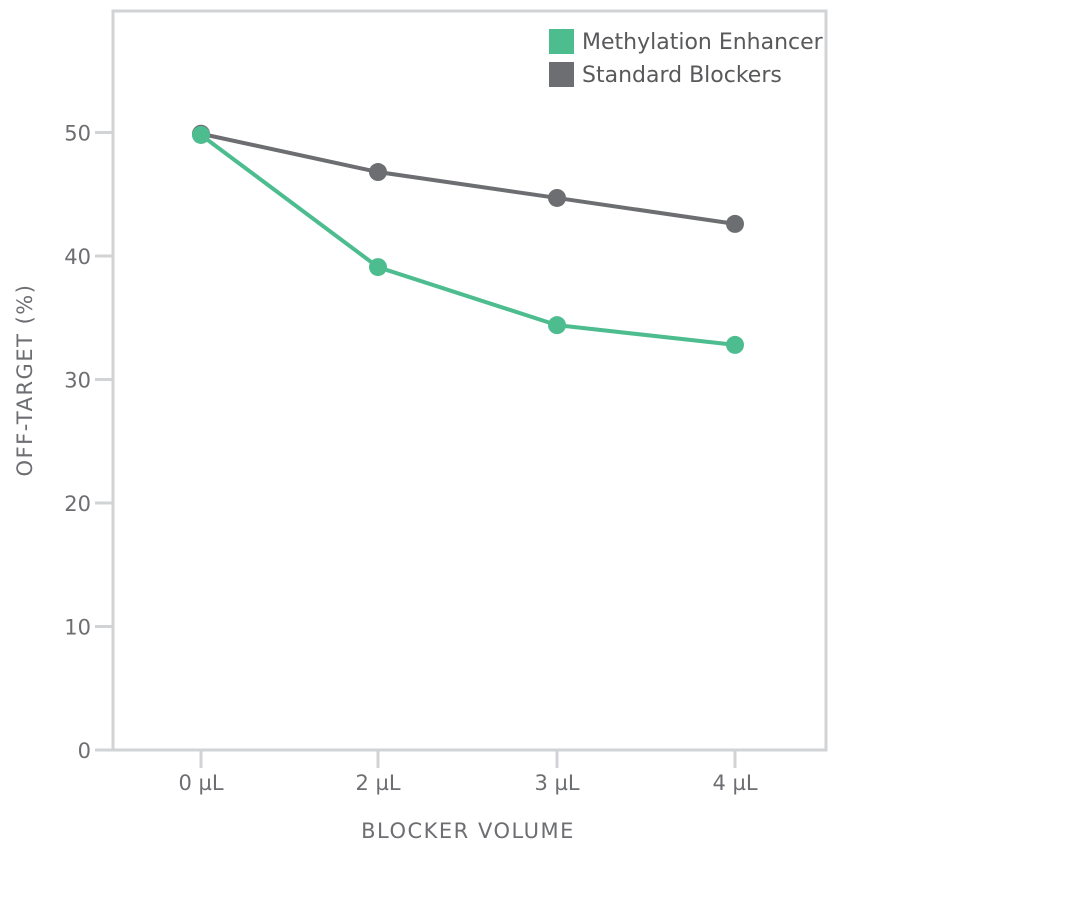  Describe the element at coordinates (77, 628) in the screenshot. I see `y-tick-label: 10` at that location.